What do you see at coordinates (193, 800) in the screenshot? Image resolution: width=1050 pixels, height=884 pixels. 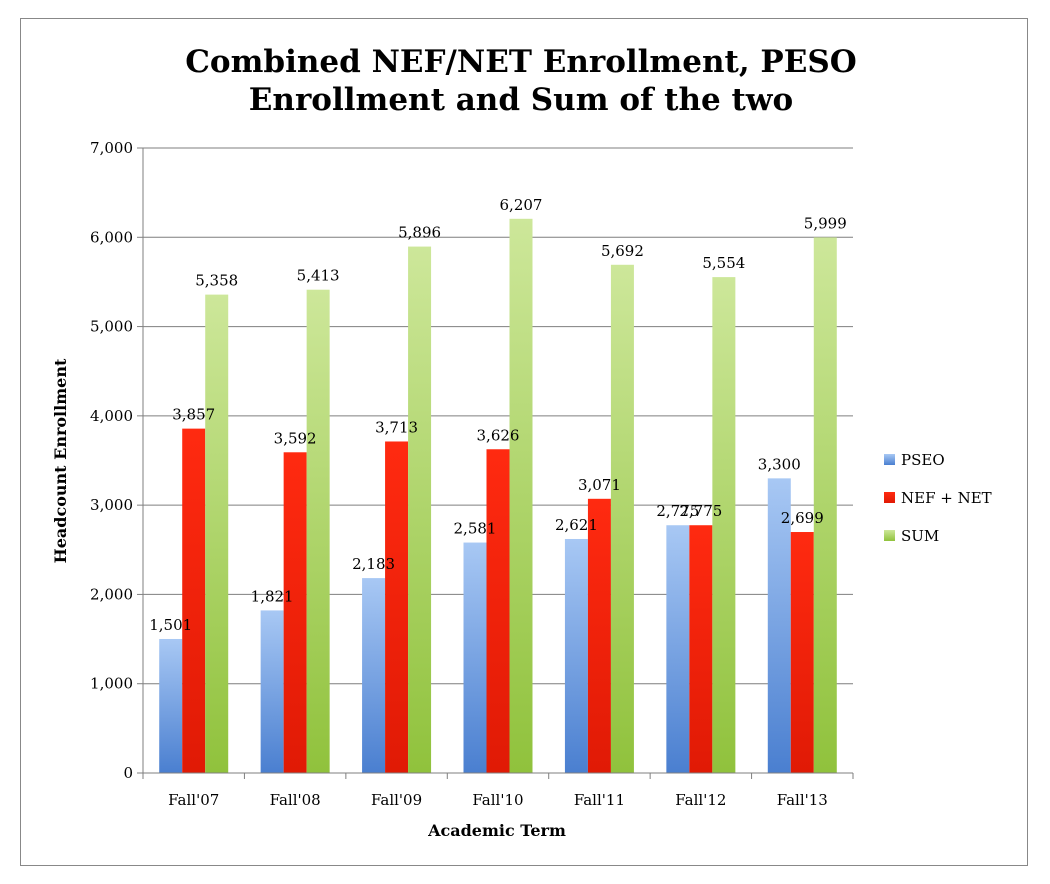 I see `x-tick-label: Fall'07` at bounding box center [193, 800].